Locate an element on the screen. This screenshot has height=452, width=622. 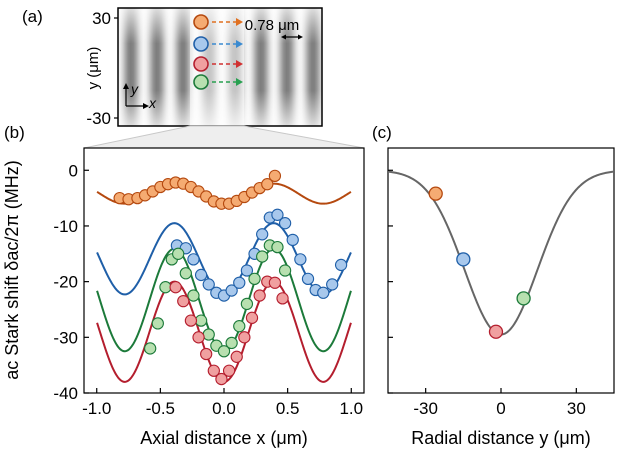
y-tick-label: -40 is located at coordinates (65, 393).